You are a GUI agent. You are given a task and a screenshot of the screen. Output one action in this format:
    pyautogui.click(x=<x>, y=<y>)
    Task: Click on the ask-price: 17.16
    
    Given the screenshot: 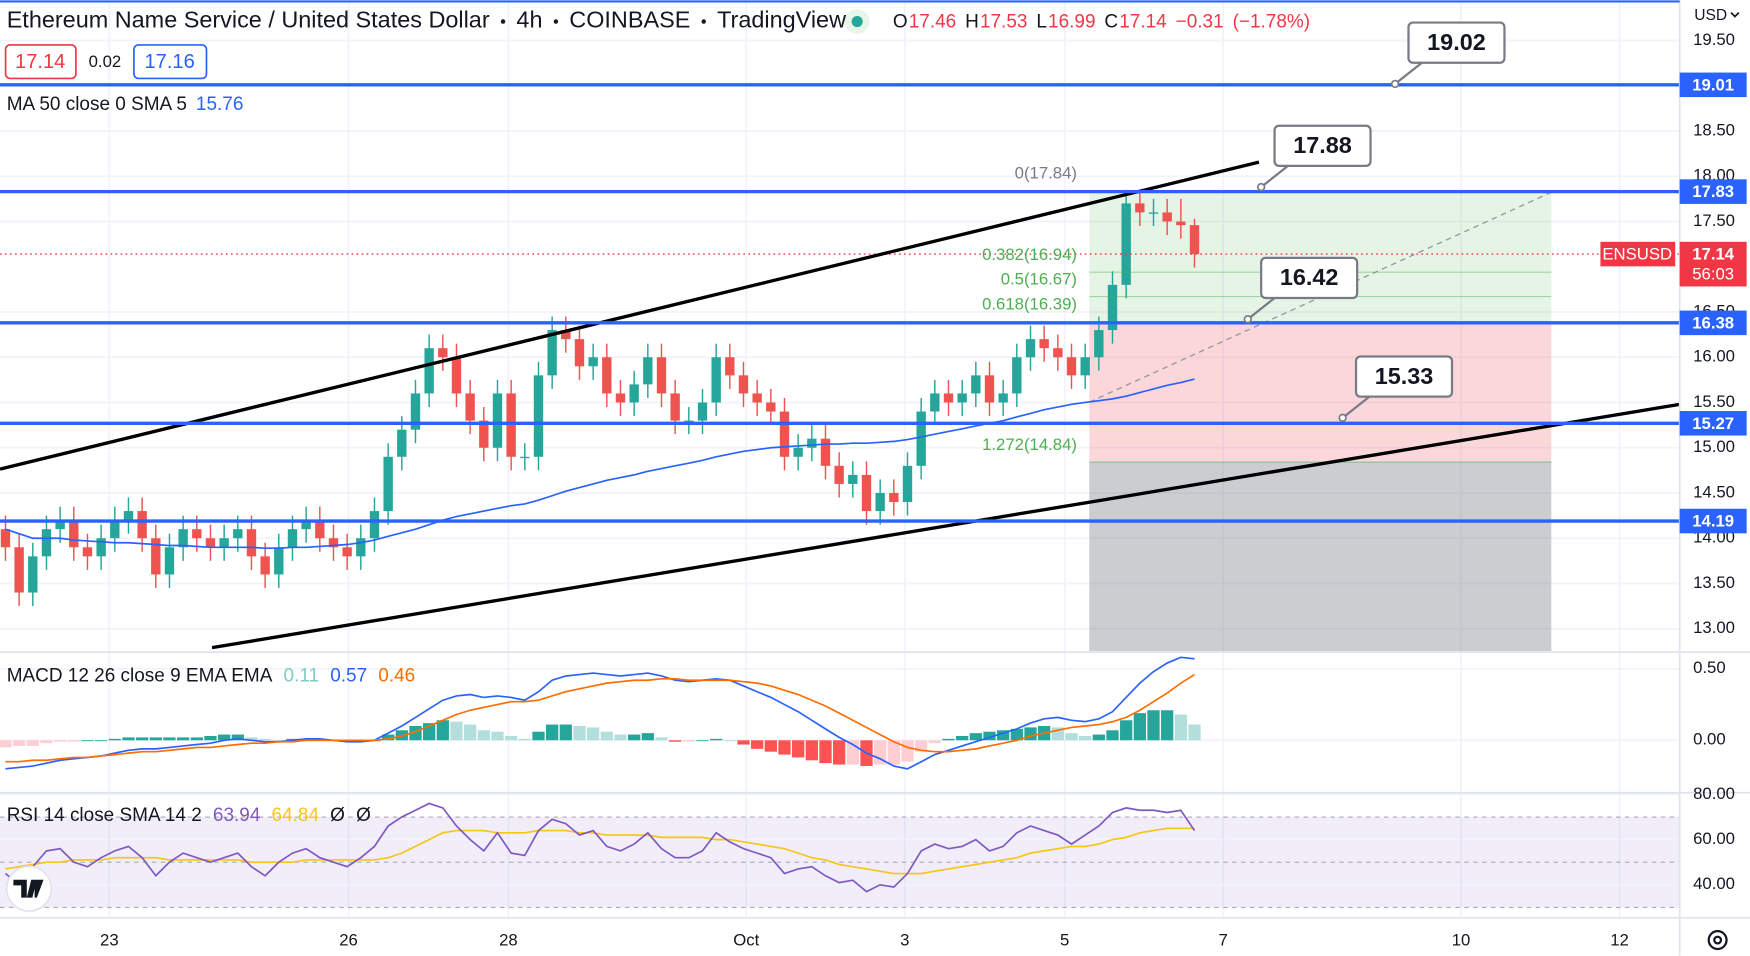 What is the action you would take?
    pyautogui.click(x=170, y=62)
    